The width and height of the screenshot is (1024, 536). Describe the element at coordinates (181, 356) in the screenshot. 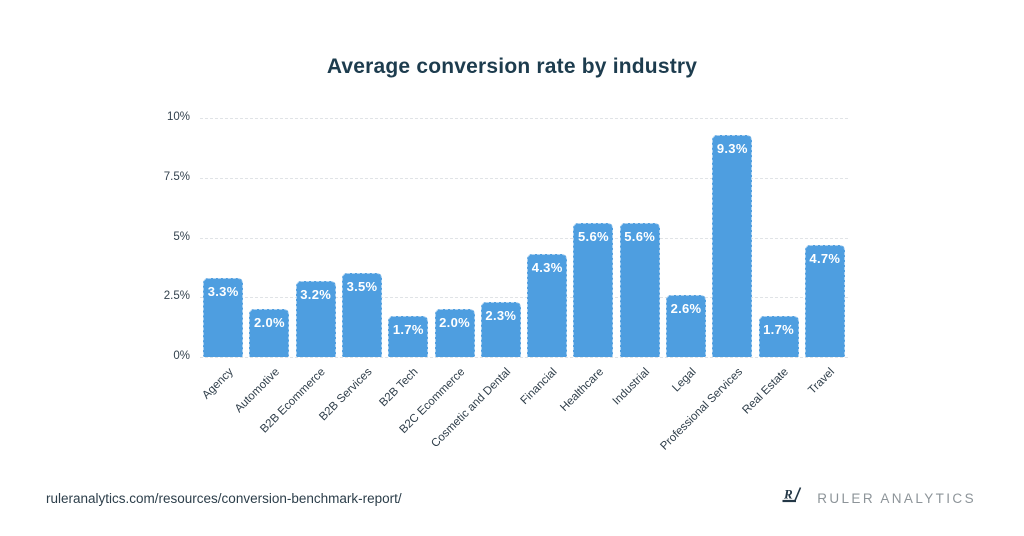

I see `y-axis-tick-label: 0%` at that location.